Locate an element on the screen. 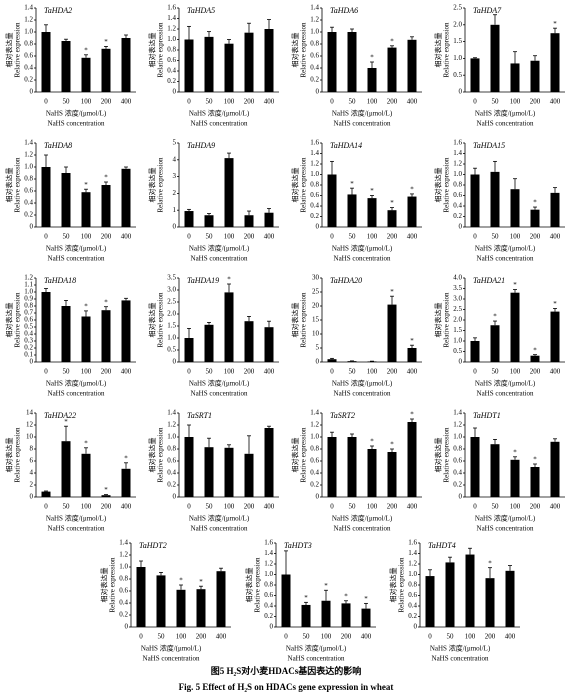  y-tick-label: 30 is located at coordinates (316, 278).